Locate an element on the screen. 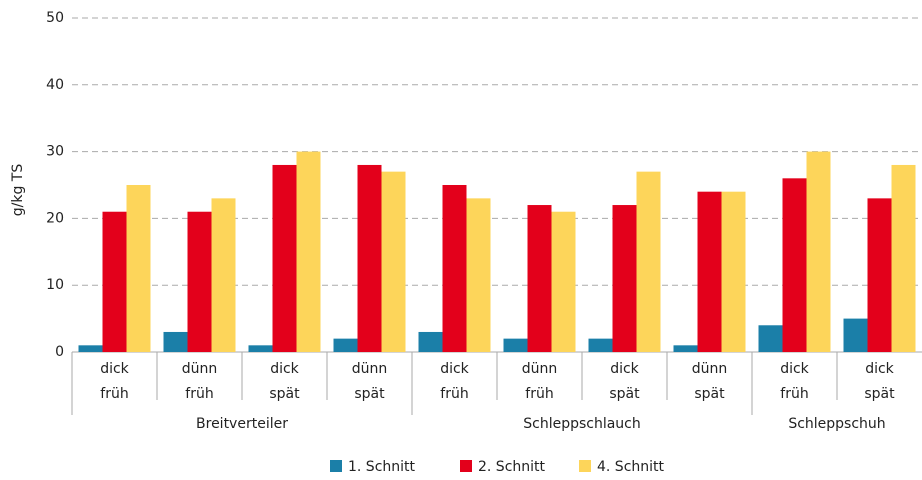  y-tick-label: 50 is located at coordinates (55, 18).